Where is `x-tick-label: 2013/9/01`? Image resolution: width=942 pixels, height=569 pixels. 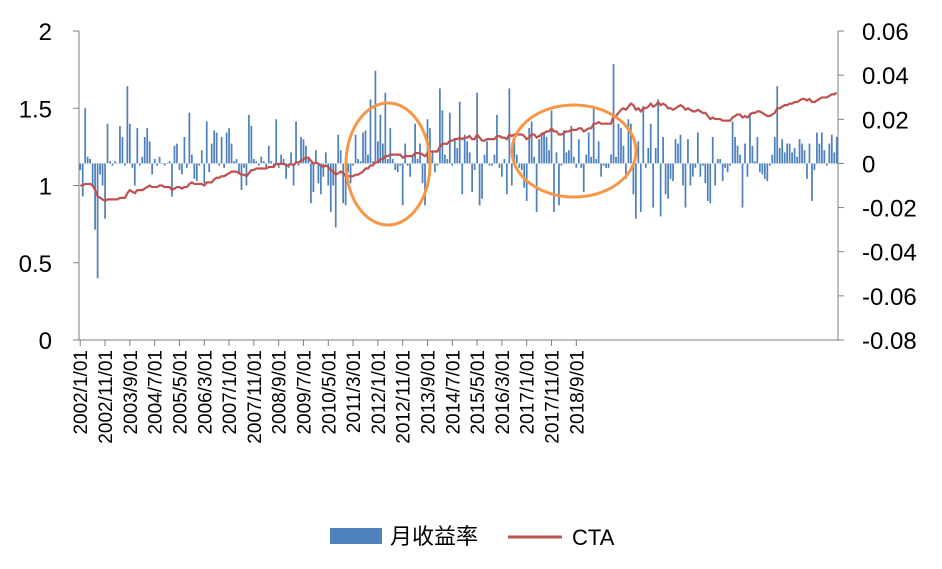 x-tick-label: 2013/9/01 is located at coordinates (429, 392).